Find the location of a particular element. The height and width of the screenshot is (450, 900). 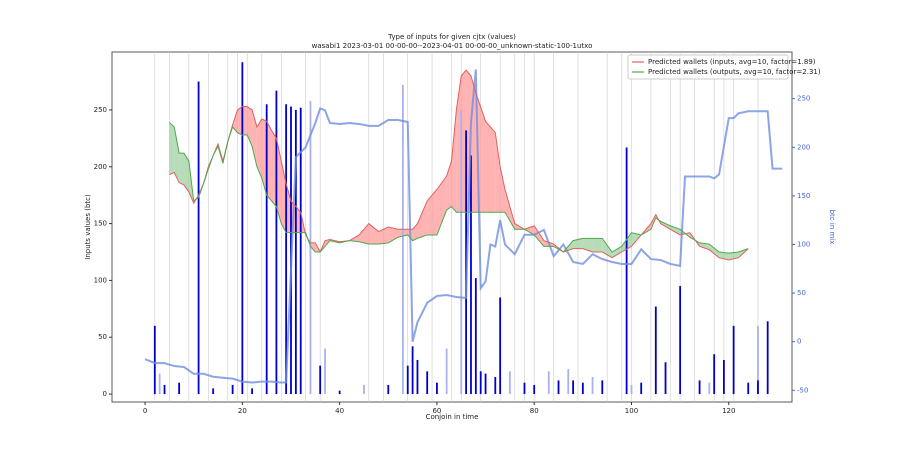

y-tick-label: 200 is located at coordinates (100, 167).